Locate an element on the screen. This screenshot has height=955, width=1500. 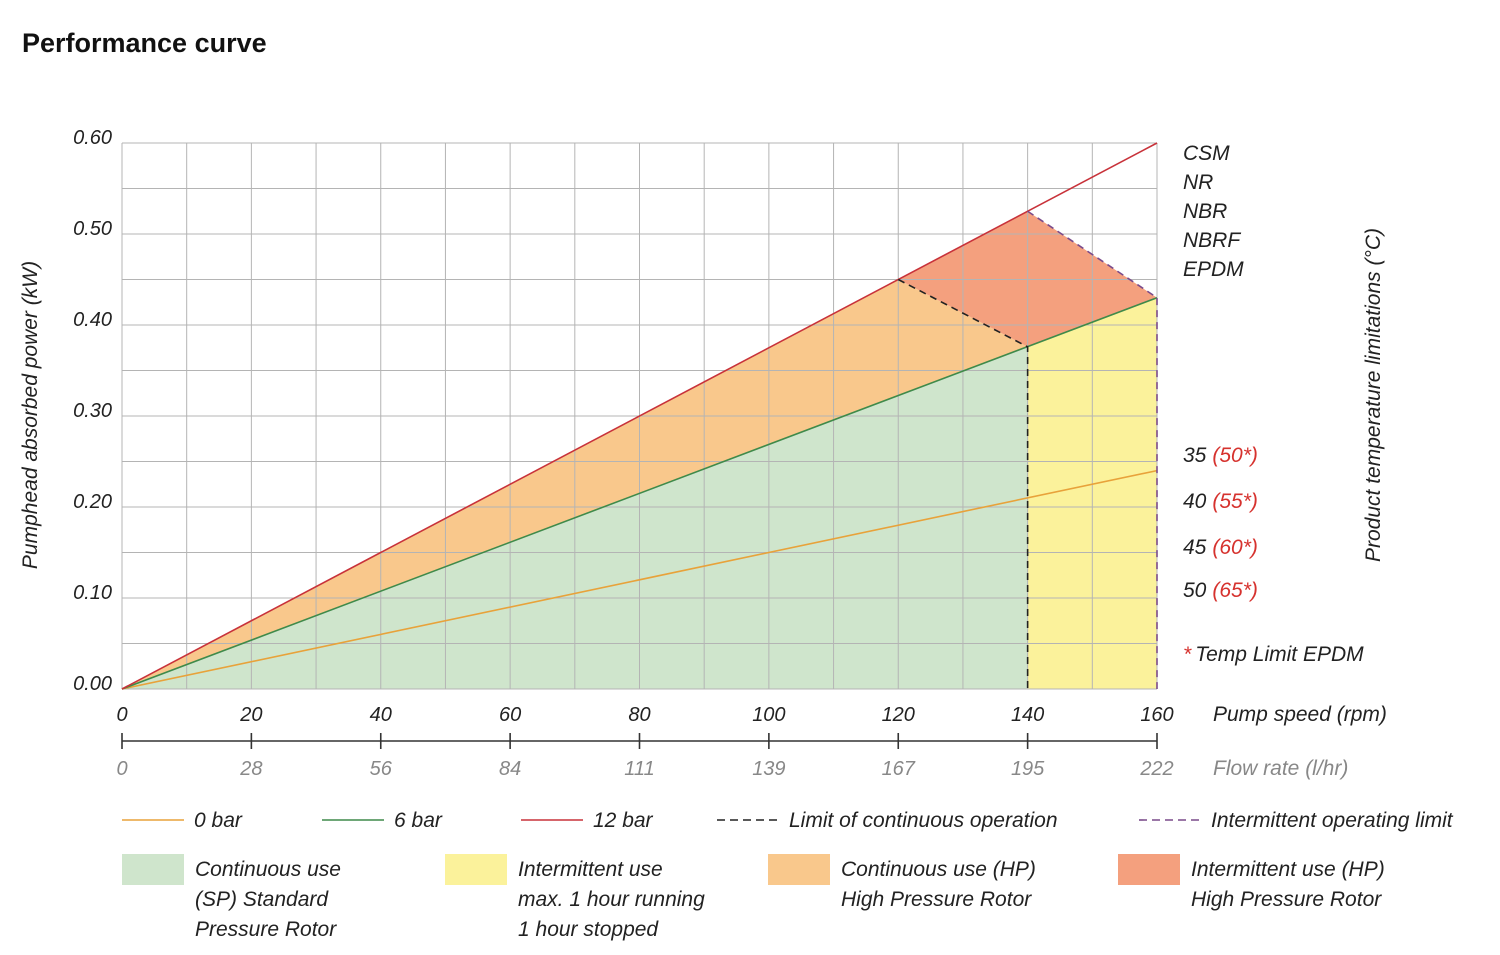
legend-area-label: Continuous use (HP) is located at coordinates (938, 869).